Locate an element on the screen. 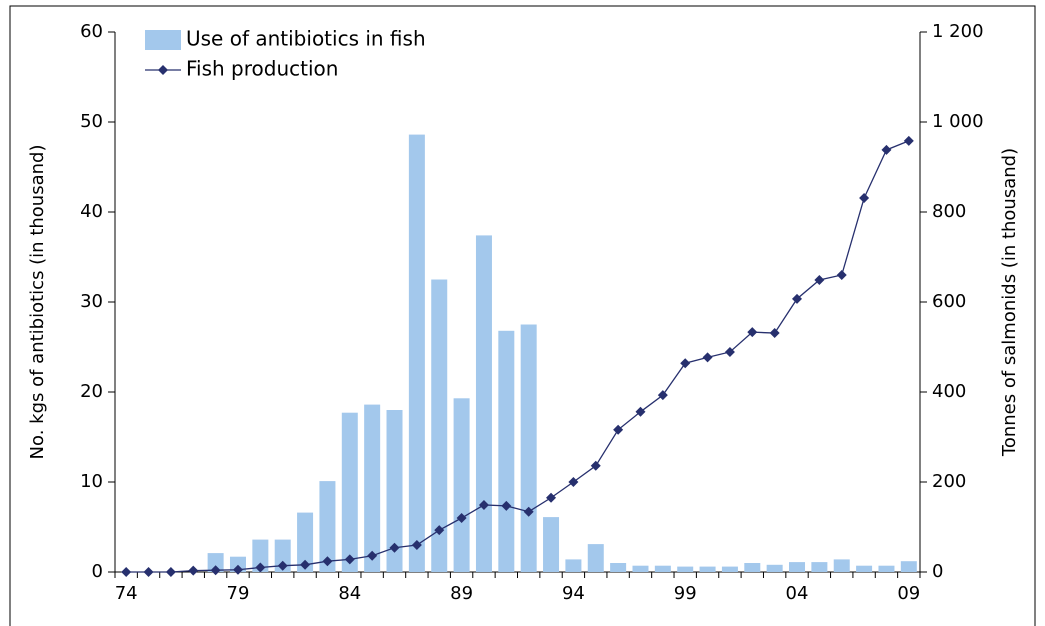 The image size is (1045, 626). legend-marker is located at coordinates (163, 70).